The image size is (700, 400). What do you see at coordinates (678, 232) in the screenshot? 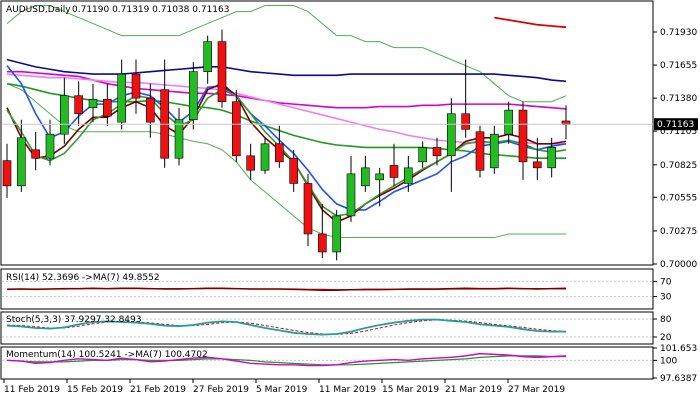
I see `price-tick-label: 0.70275` at bounding box center [678, 232].